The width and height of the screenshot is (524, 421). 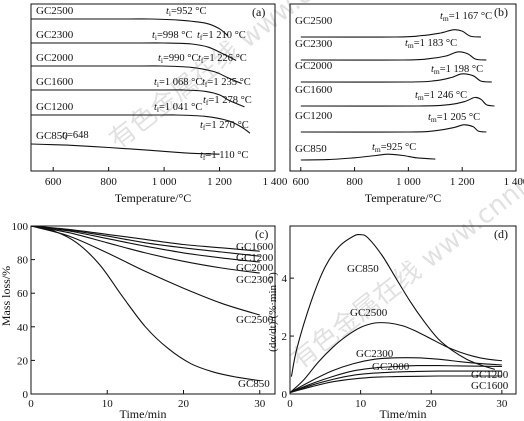 What do you see at coordinates (392, 305) in the screenshot?
I see `panel-d-curve-gc850` at bounding box center [392, 305].